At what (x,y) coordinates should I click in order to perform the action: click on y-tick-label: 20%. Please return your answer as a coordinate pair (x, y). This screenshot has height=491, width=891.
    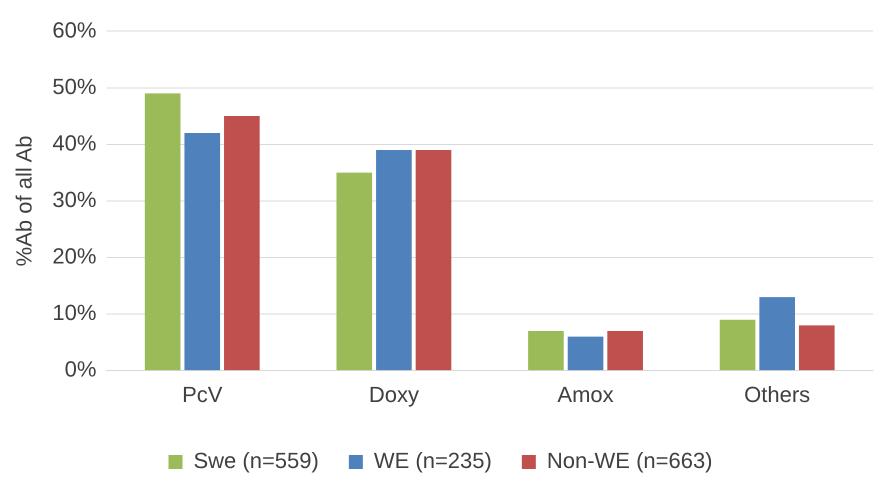
    Looking at the image, I should click on (74, 256).